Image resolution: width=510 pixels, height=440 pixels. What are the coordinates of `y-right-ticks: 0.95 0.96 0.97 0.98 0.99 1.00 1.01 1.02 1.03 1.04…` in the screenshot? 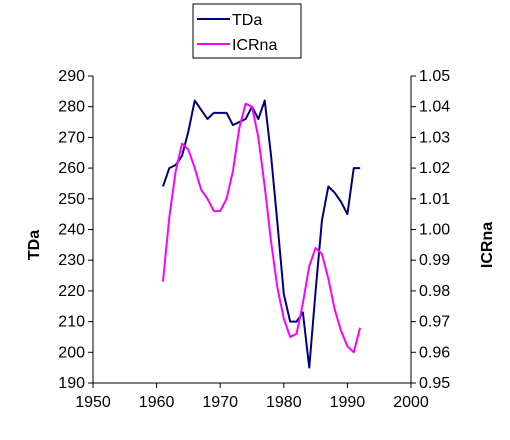 It's located at (430, 230).